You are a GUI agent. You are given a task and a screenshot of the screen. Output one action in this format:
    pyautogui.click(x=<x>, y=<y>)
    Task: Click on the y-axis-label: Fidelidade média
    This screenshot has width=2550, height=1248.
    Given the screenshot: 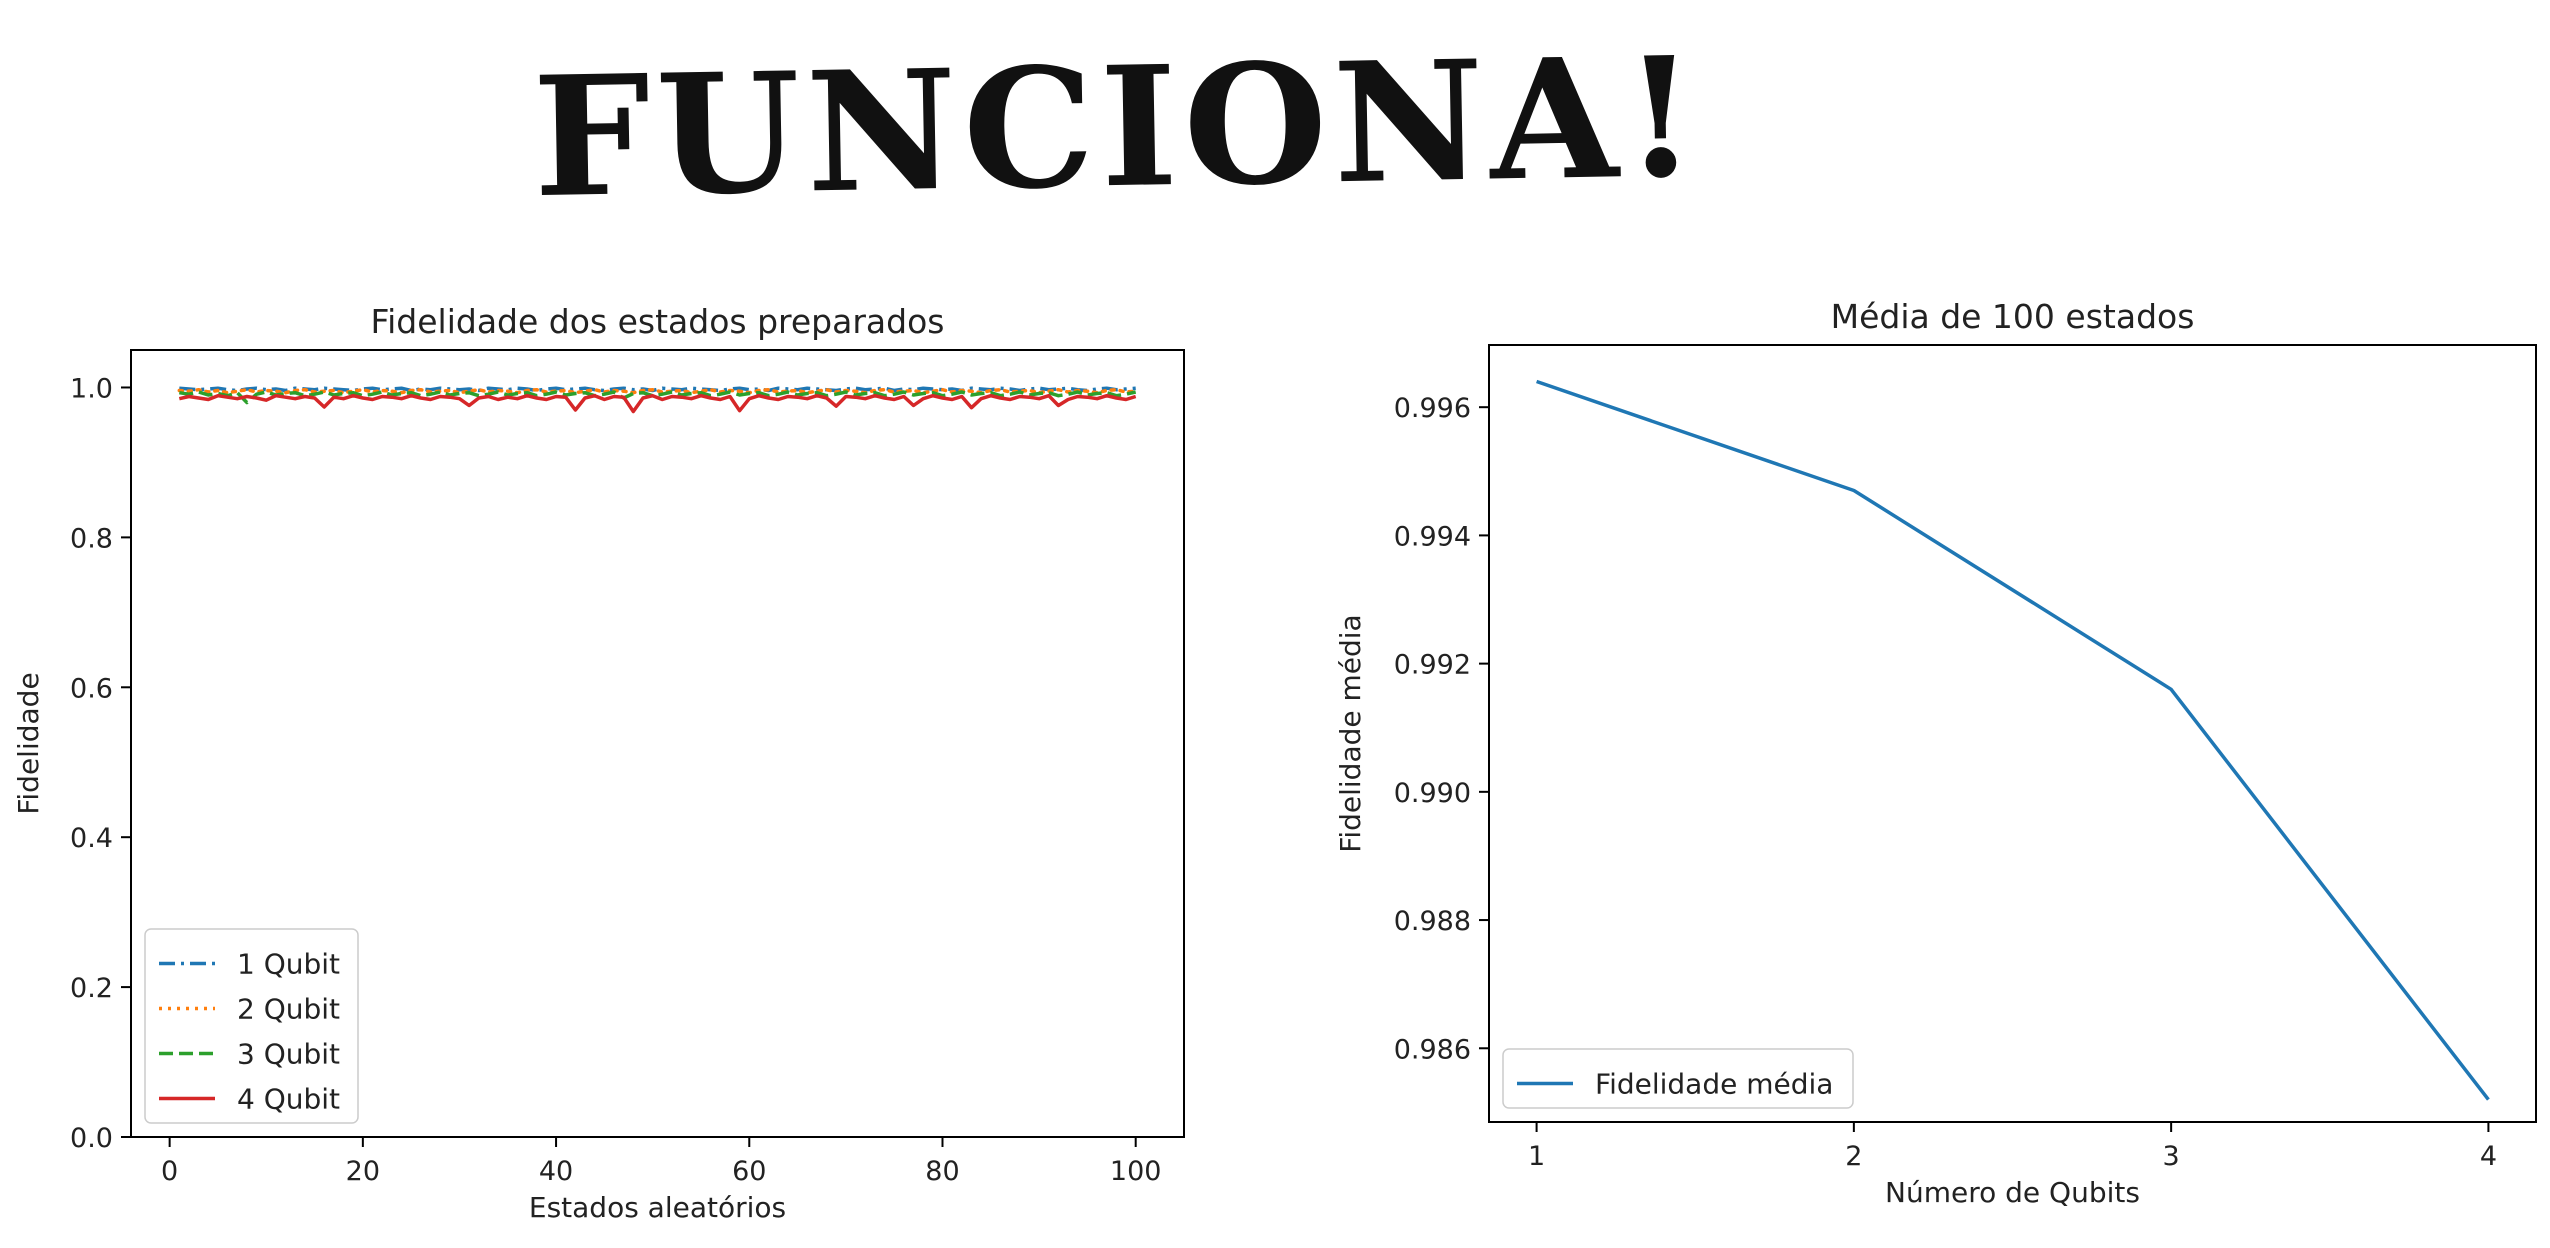 What is the action you would take?
    pyautogui.click(x=1350, y=733)
    